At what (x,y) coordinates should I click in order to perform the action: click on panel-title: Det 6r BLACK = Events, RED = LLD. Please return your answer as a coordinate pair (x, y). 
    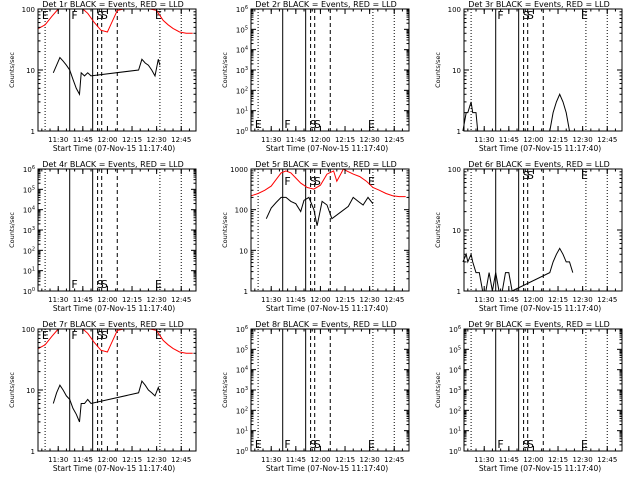
    Looking at the image, I should click on (539, 164).